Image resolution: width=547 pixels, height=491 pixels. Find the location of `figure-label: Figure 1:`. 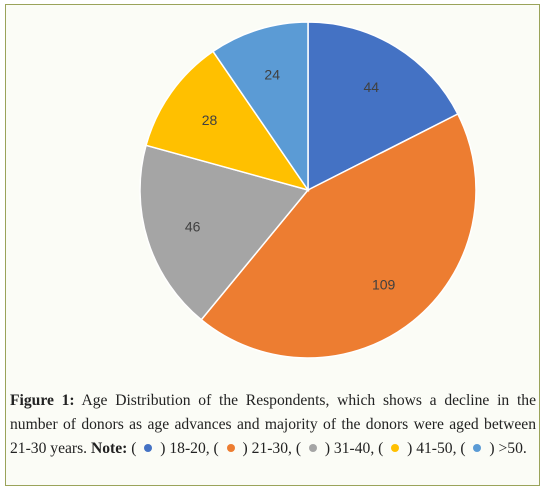

figure-label: Figure 1: is located at coordinates (42, 400).